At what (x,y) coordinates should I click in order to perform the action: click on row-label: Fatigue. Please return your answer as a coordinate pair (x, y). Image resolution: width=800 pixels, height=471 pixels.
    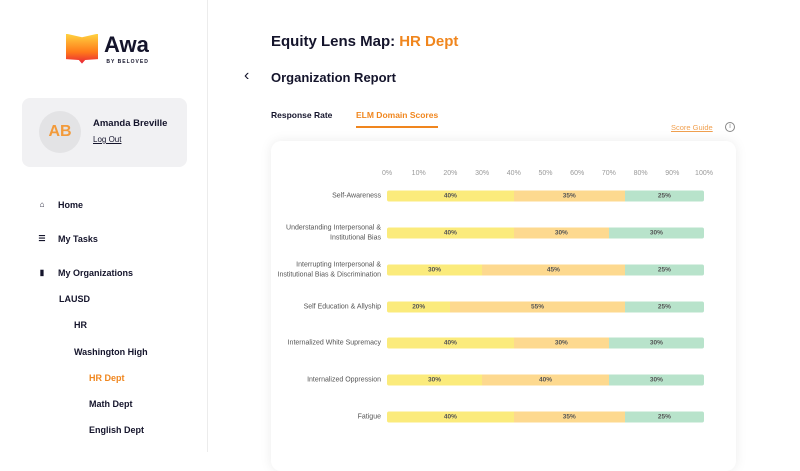
    Looking at the image, I should click on (369, 417).